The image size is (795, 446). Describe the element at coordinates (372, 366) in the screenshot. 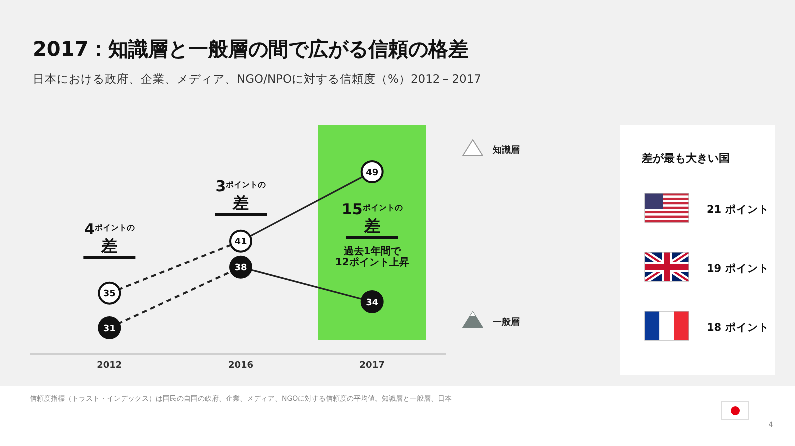

I see `x-tick-label: 2017` at that location.